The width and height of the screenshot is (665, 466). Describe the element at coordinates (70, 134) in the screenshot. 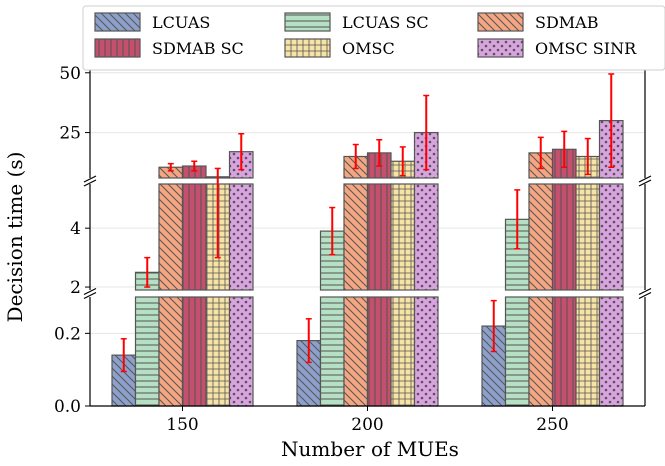

I see `y-tick-label: 25` at that location.